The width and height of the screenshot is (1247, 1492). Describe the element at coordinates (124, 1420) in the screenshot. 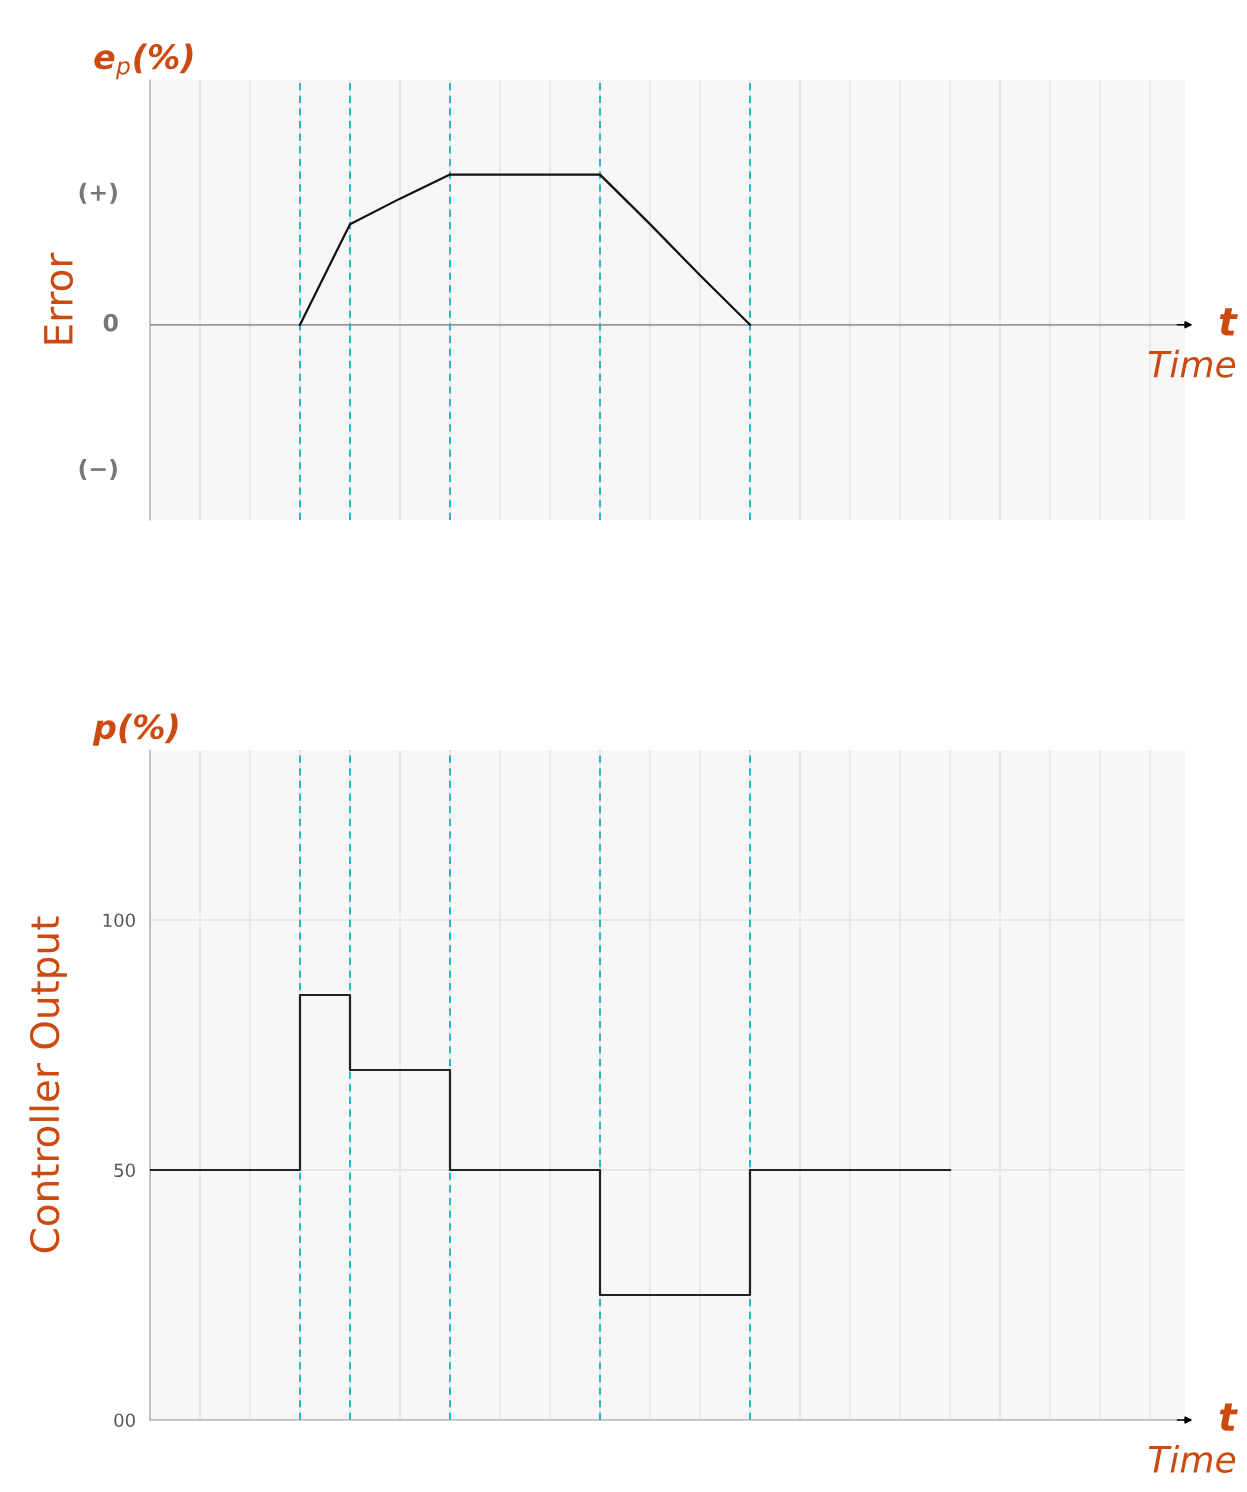

I see `y-tick-label: 00` at that location.